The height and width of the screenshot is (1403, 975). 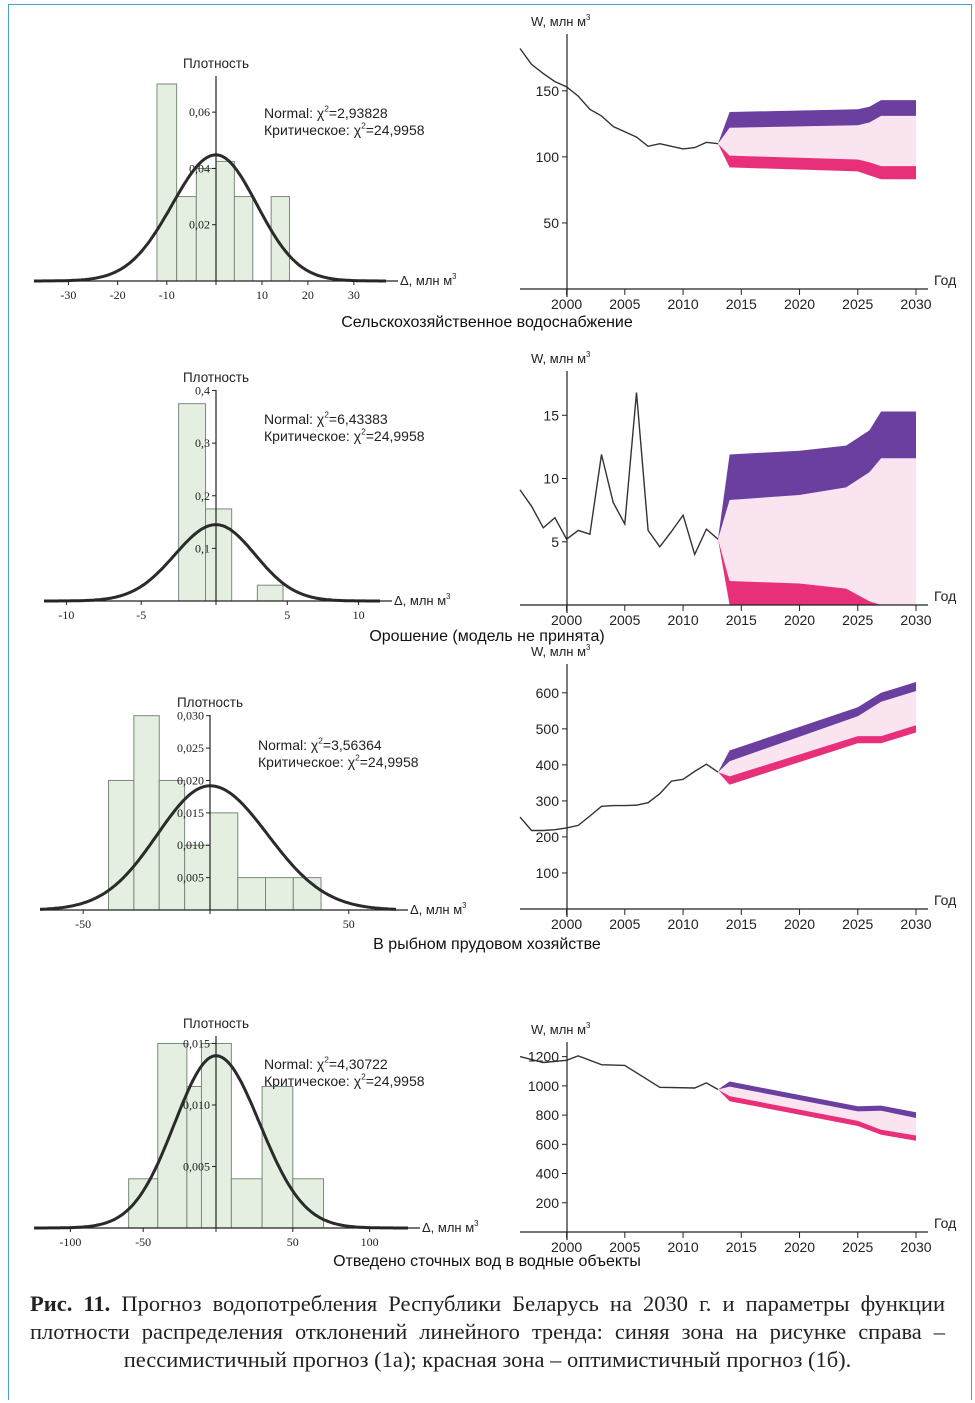 What do you see at coordinates (548, 693) in the screenshot?
I see `forecast-y-tick-label: 600` at bounding box center [548, 693].